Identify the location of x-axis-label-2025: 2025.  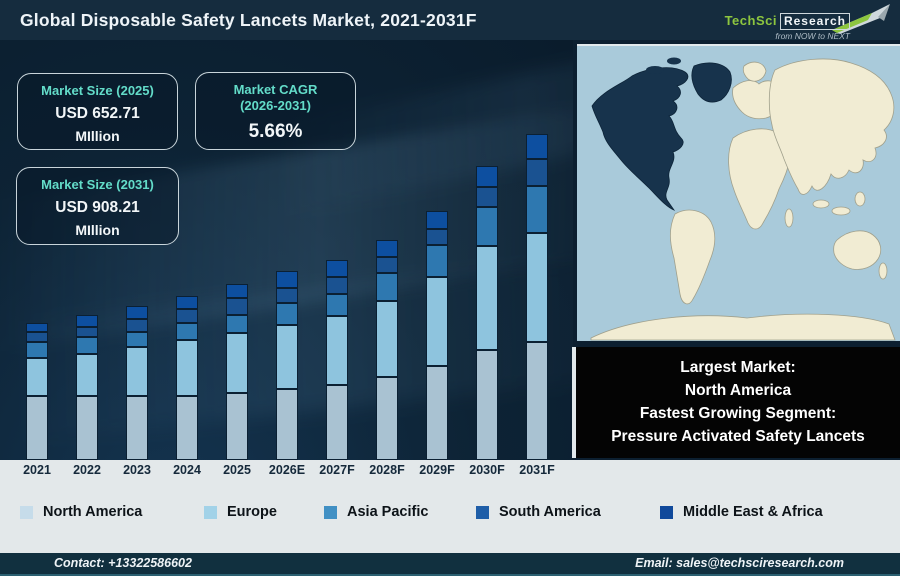
(237, 470).